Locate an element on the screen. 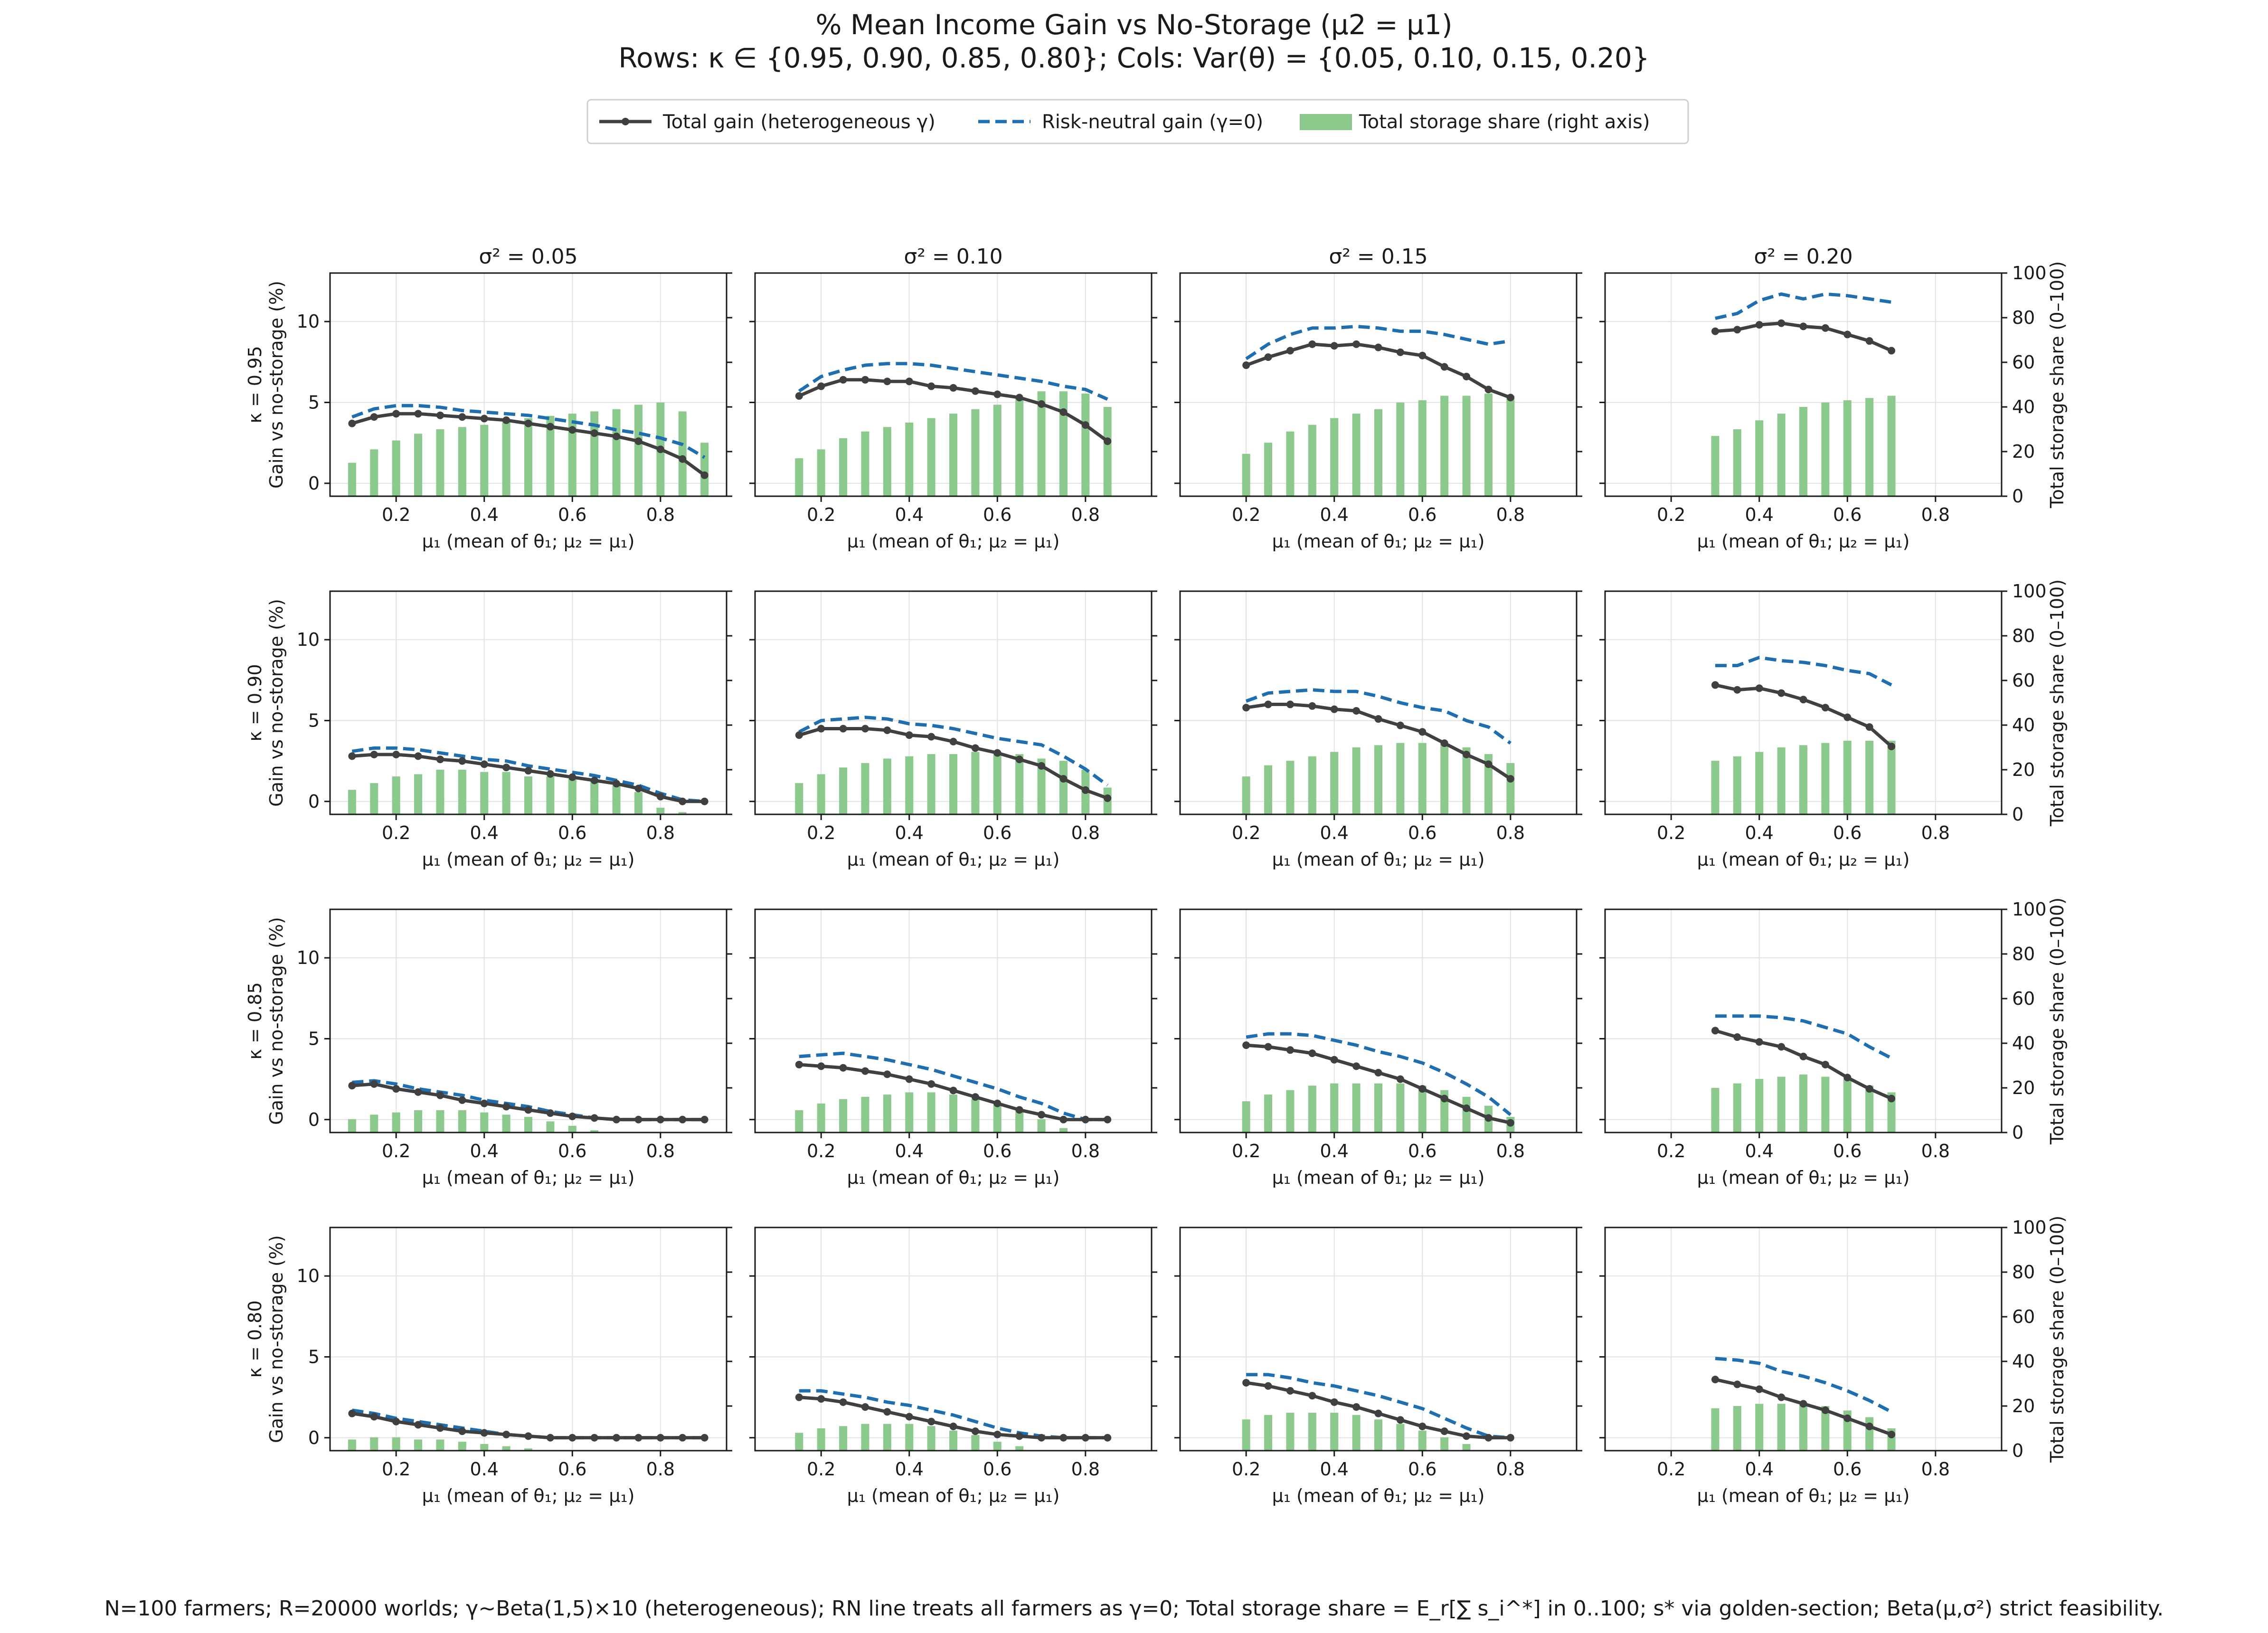 The width and height of the screenshot is (2268, 1633). panel-r3-c2: 0.2 0.4 0.6 0.8 μ₁ (mean of θ₁; μ₂ = μ₁) is located at coordinates (953, 1048).